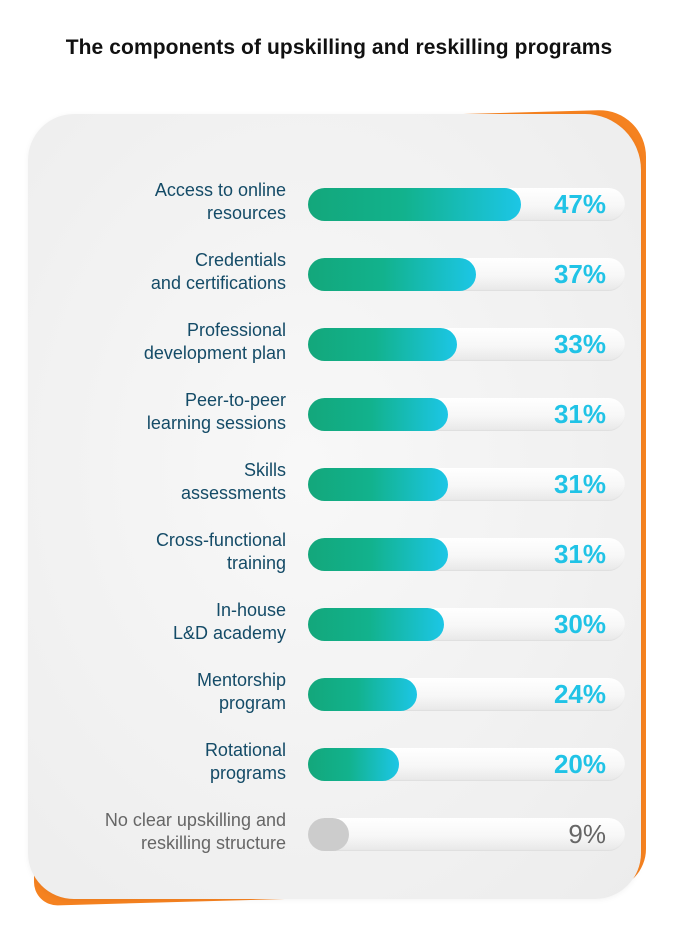 The height and width of the screenshot is (929, 678). Describe the element at coordinates (587, 834) in the screenshot. I see `value-label: 9%` at that location.